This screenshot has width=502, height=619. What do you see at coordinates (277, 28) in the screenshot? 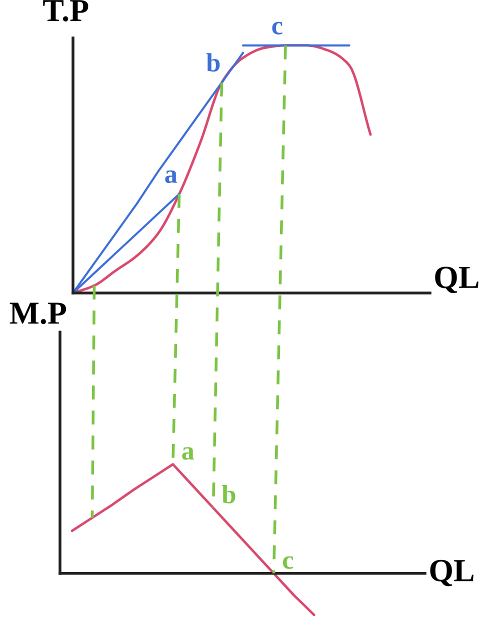
I see `series-label: c` at bounding box center [277, 28].